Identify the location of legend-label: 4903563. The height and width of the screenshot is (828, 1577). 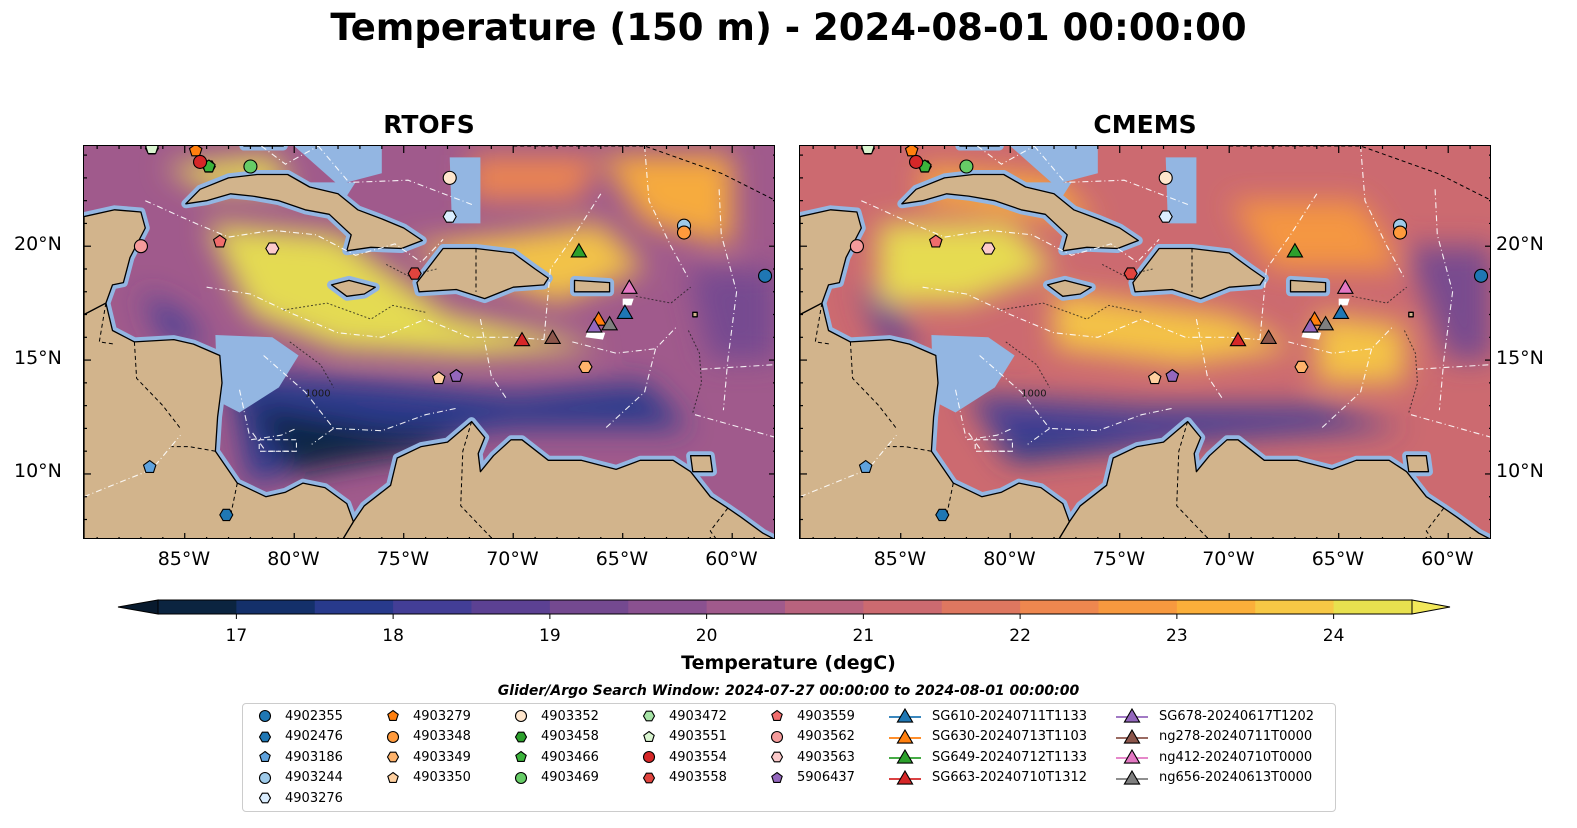
(826, 757).